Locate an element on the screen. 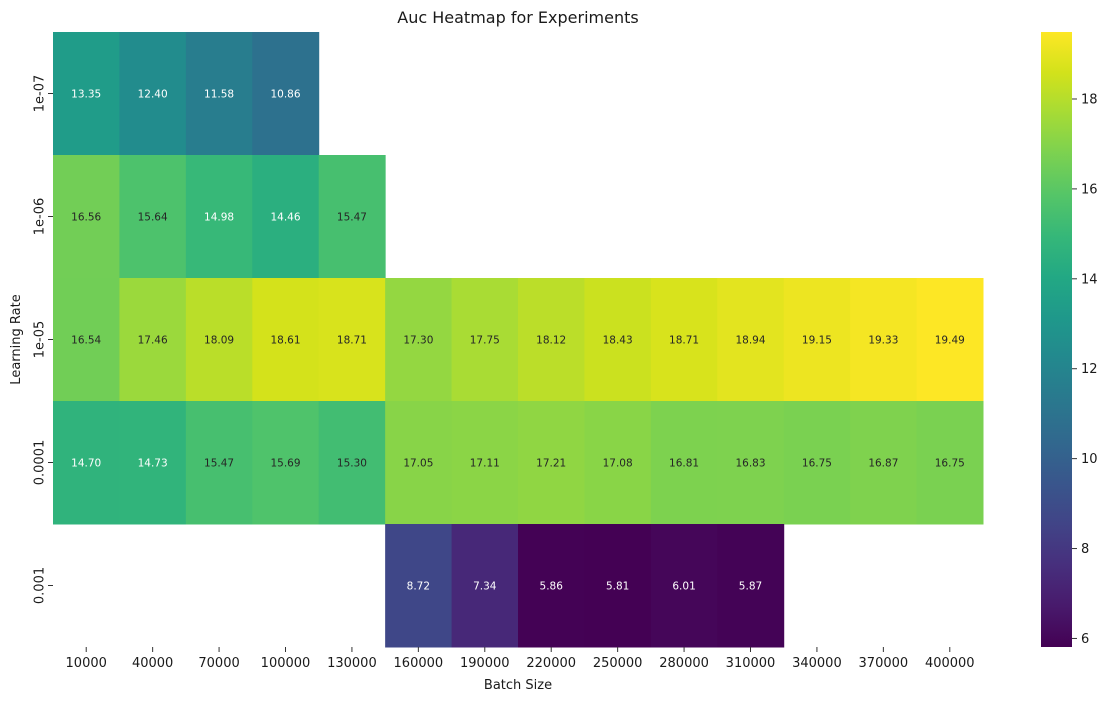 The height and width of the screenshot is (701, 1109). cell-value-label: 16.56 is located at coordinates (86, 218).